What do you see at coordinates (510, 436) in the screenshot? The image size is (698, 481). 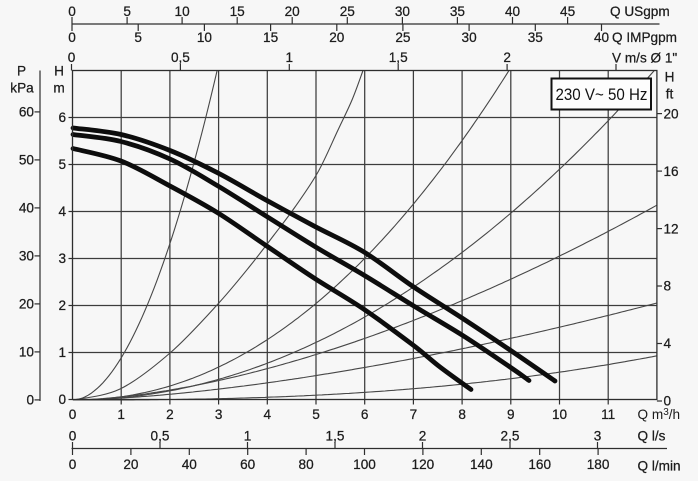 I see `svg-text: 2,5` at bounding box center [510, 436].